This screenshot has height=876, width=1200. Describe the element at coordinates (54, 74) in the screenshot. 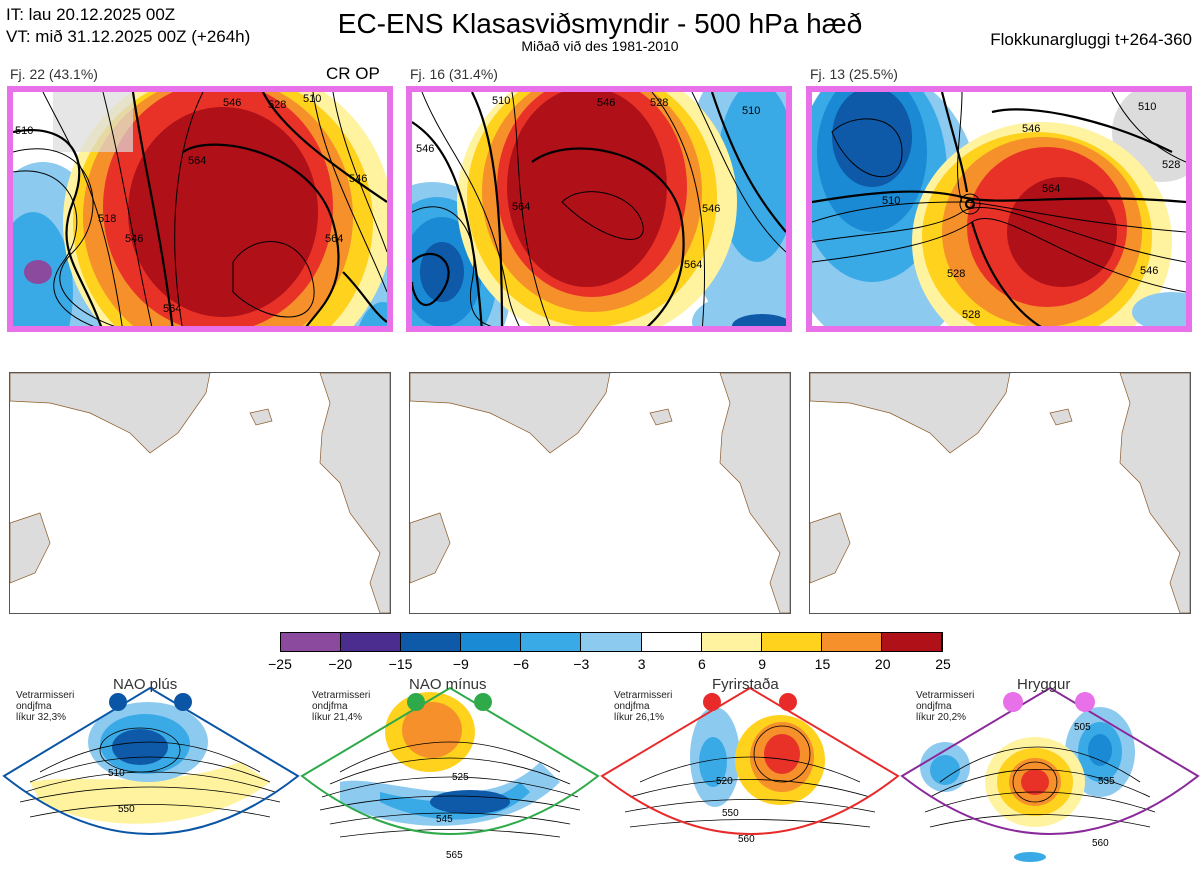

I see `cluster-label-1: Fj. 22 (43.1%)` at that location.